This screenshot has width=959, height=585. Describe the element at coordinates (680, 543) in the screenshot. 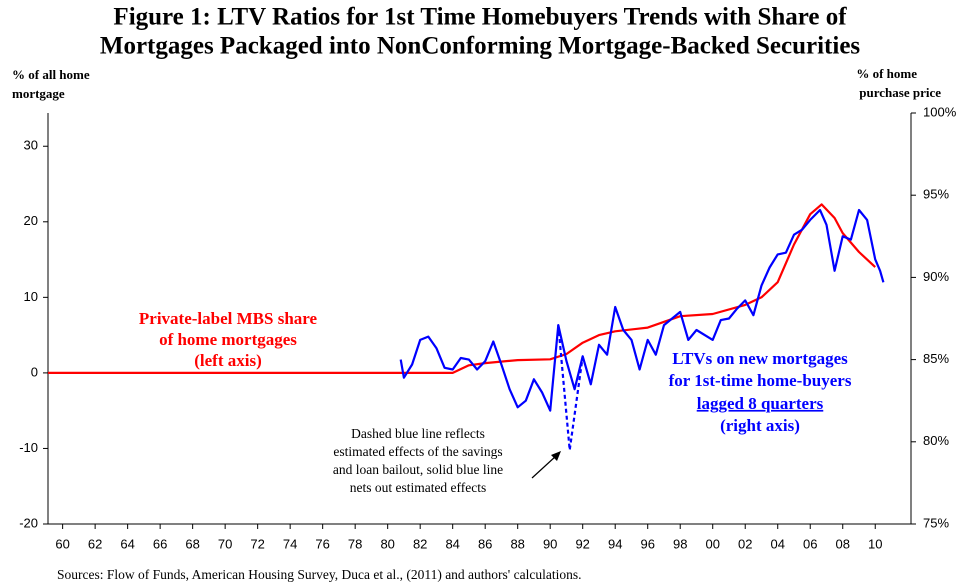

I see `x-tick-label: 98` at that location.